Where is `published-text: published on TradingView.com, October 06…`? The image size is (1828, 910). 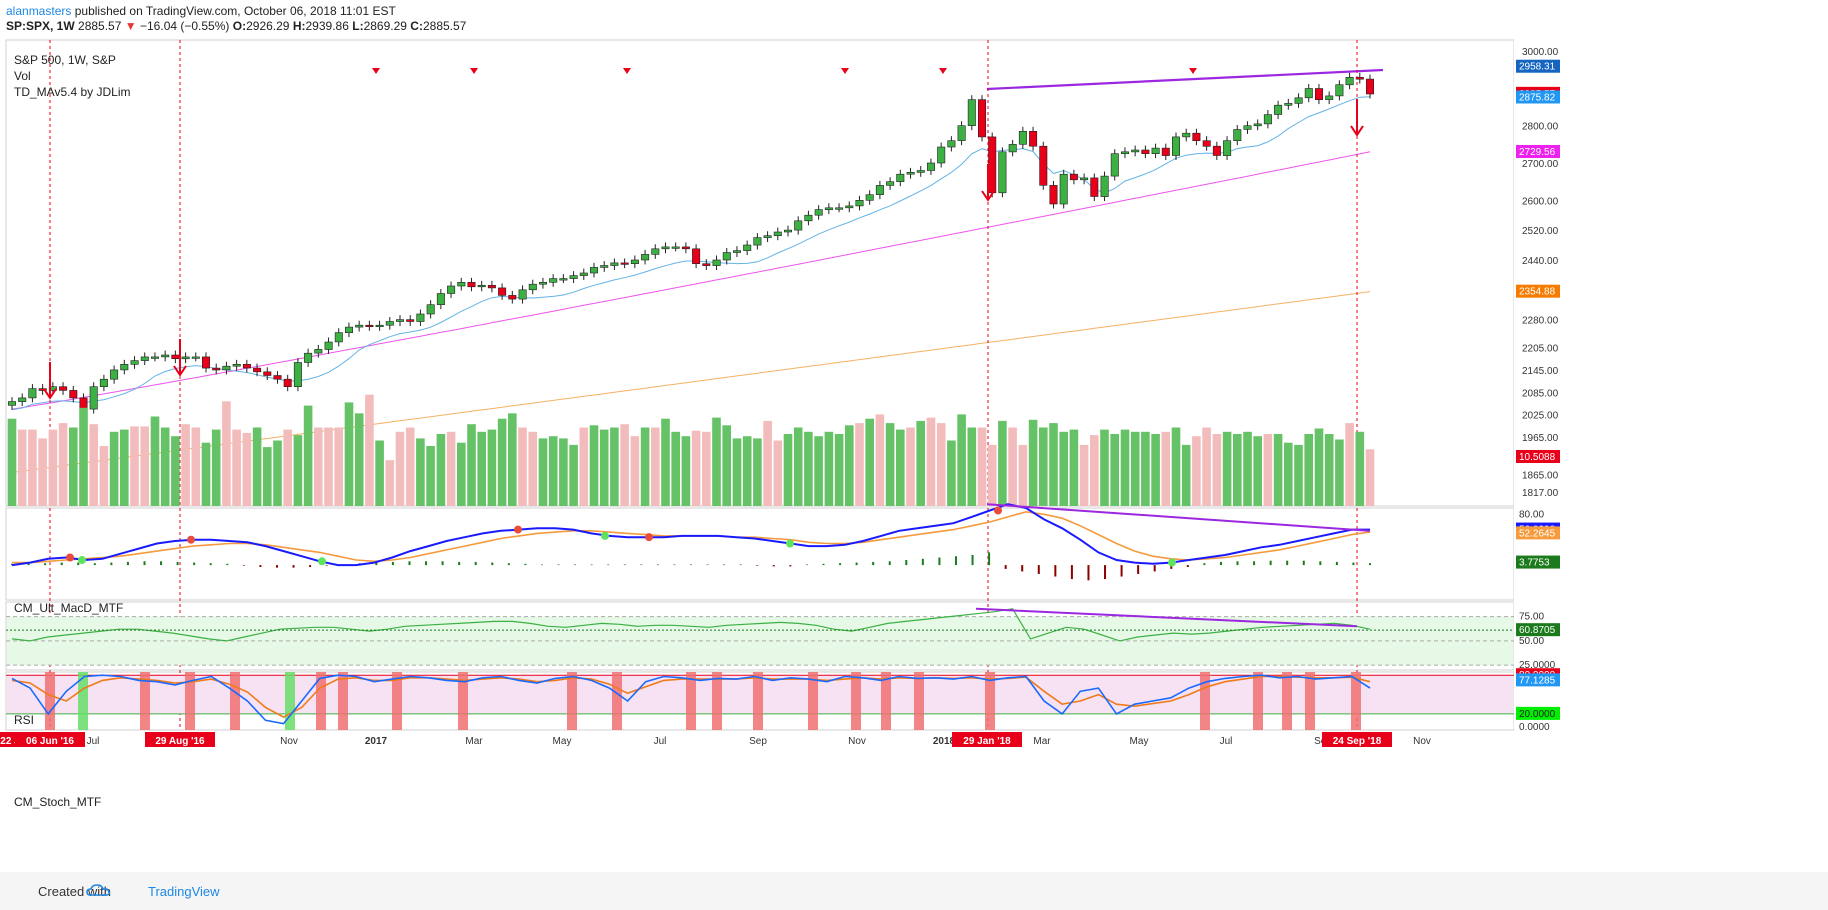 published-text: published on TradingView.com, October 06… is located at coordinates (235, 11).